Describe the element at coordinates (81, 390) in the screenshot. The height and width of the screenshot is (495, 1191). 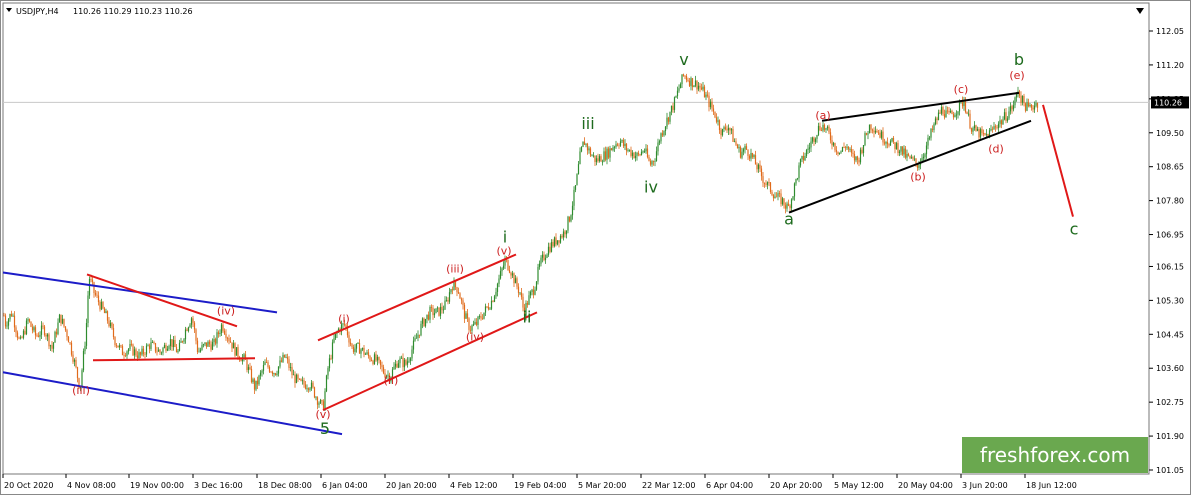
I see `wave-label-minor: (iii)` at that location.